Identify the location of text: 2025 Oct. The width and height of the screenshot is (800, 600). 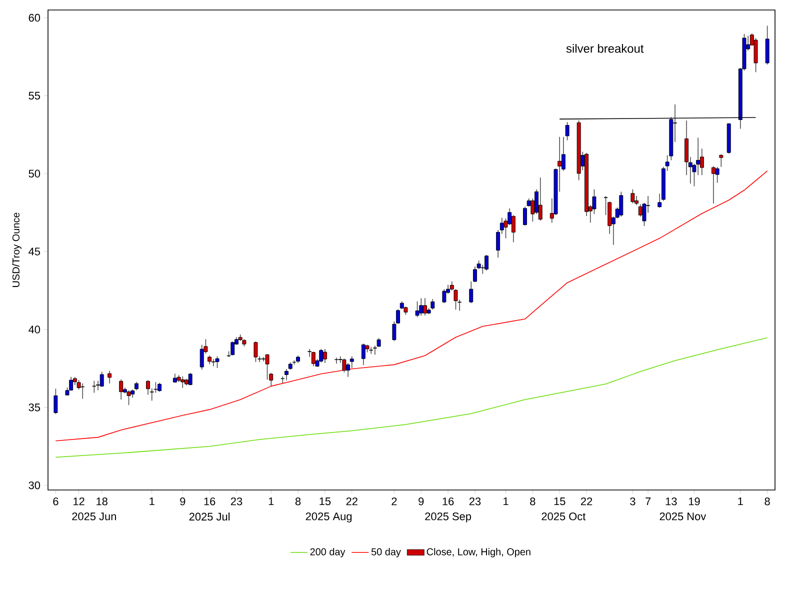
(564, 516).